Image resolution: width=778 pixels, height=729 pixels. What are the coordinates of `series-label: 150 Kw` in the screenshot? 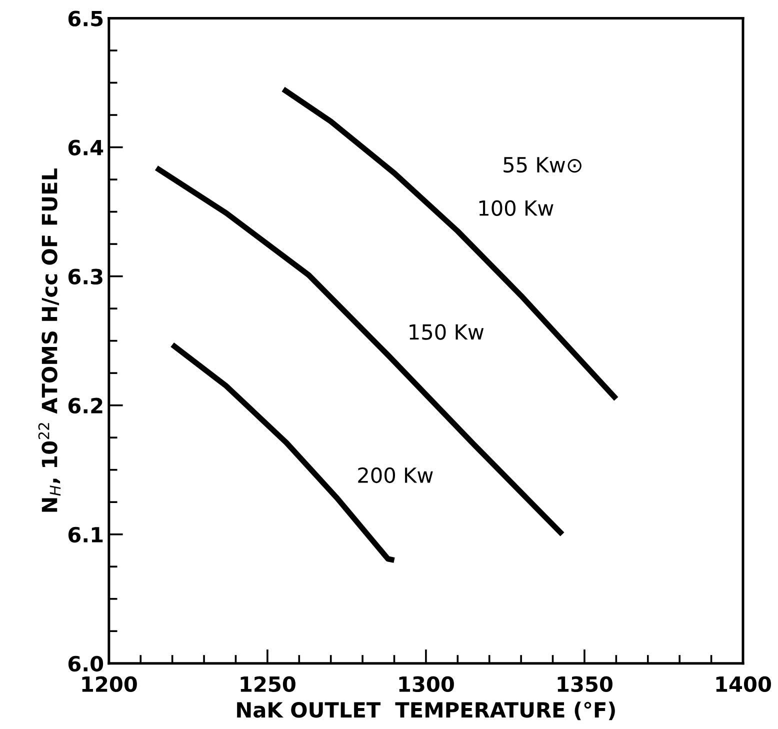 It's located at (447, 332).